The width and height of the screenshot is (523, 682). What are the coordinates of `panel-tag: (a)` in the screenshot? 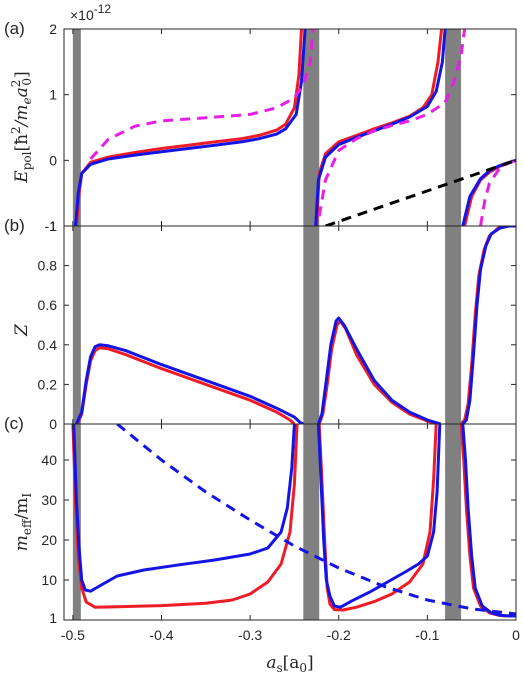 It's located at (14, 28).